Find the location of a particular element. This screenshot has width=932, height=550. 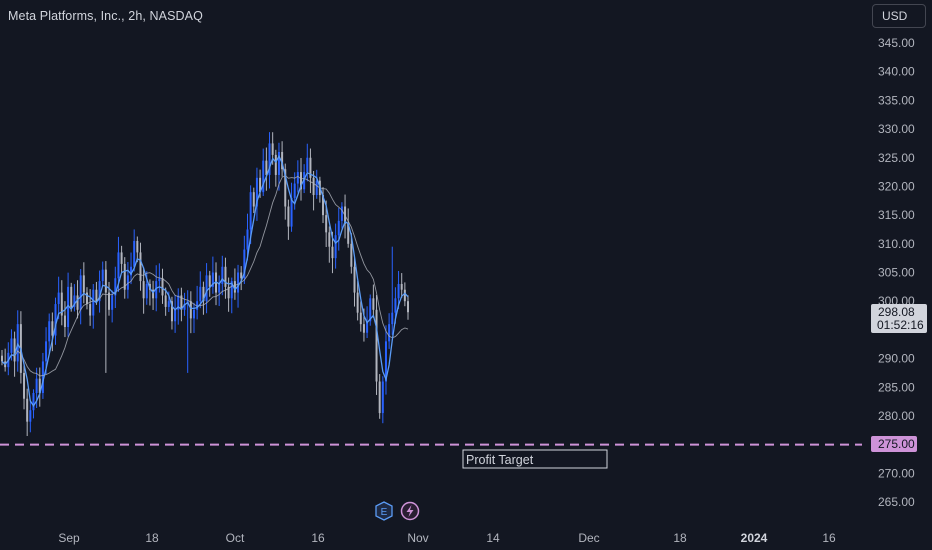

earnings-icon: E is located at coordinates (384, 511).